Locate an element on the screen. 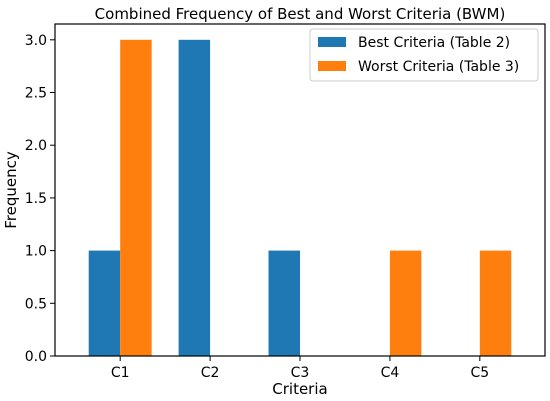 This screenshot has height=401, width=550. y-axis-ticks: 0.0 0.5 1.0 1.5 2.0 2.5 3.0 is located at coordinates (40, 199).